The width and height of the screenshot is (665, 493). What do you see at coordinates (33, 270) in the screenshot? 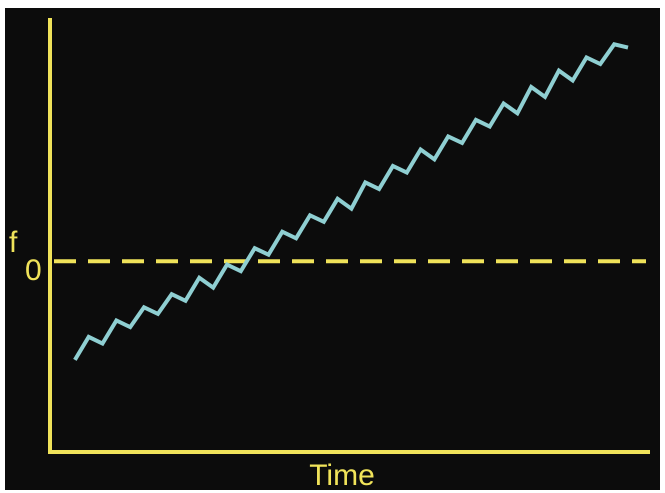
I see `reference-label-subscript: 0` at bounding box center [33, 270].